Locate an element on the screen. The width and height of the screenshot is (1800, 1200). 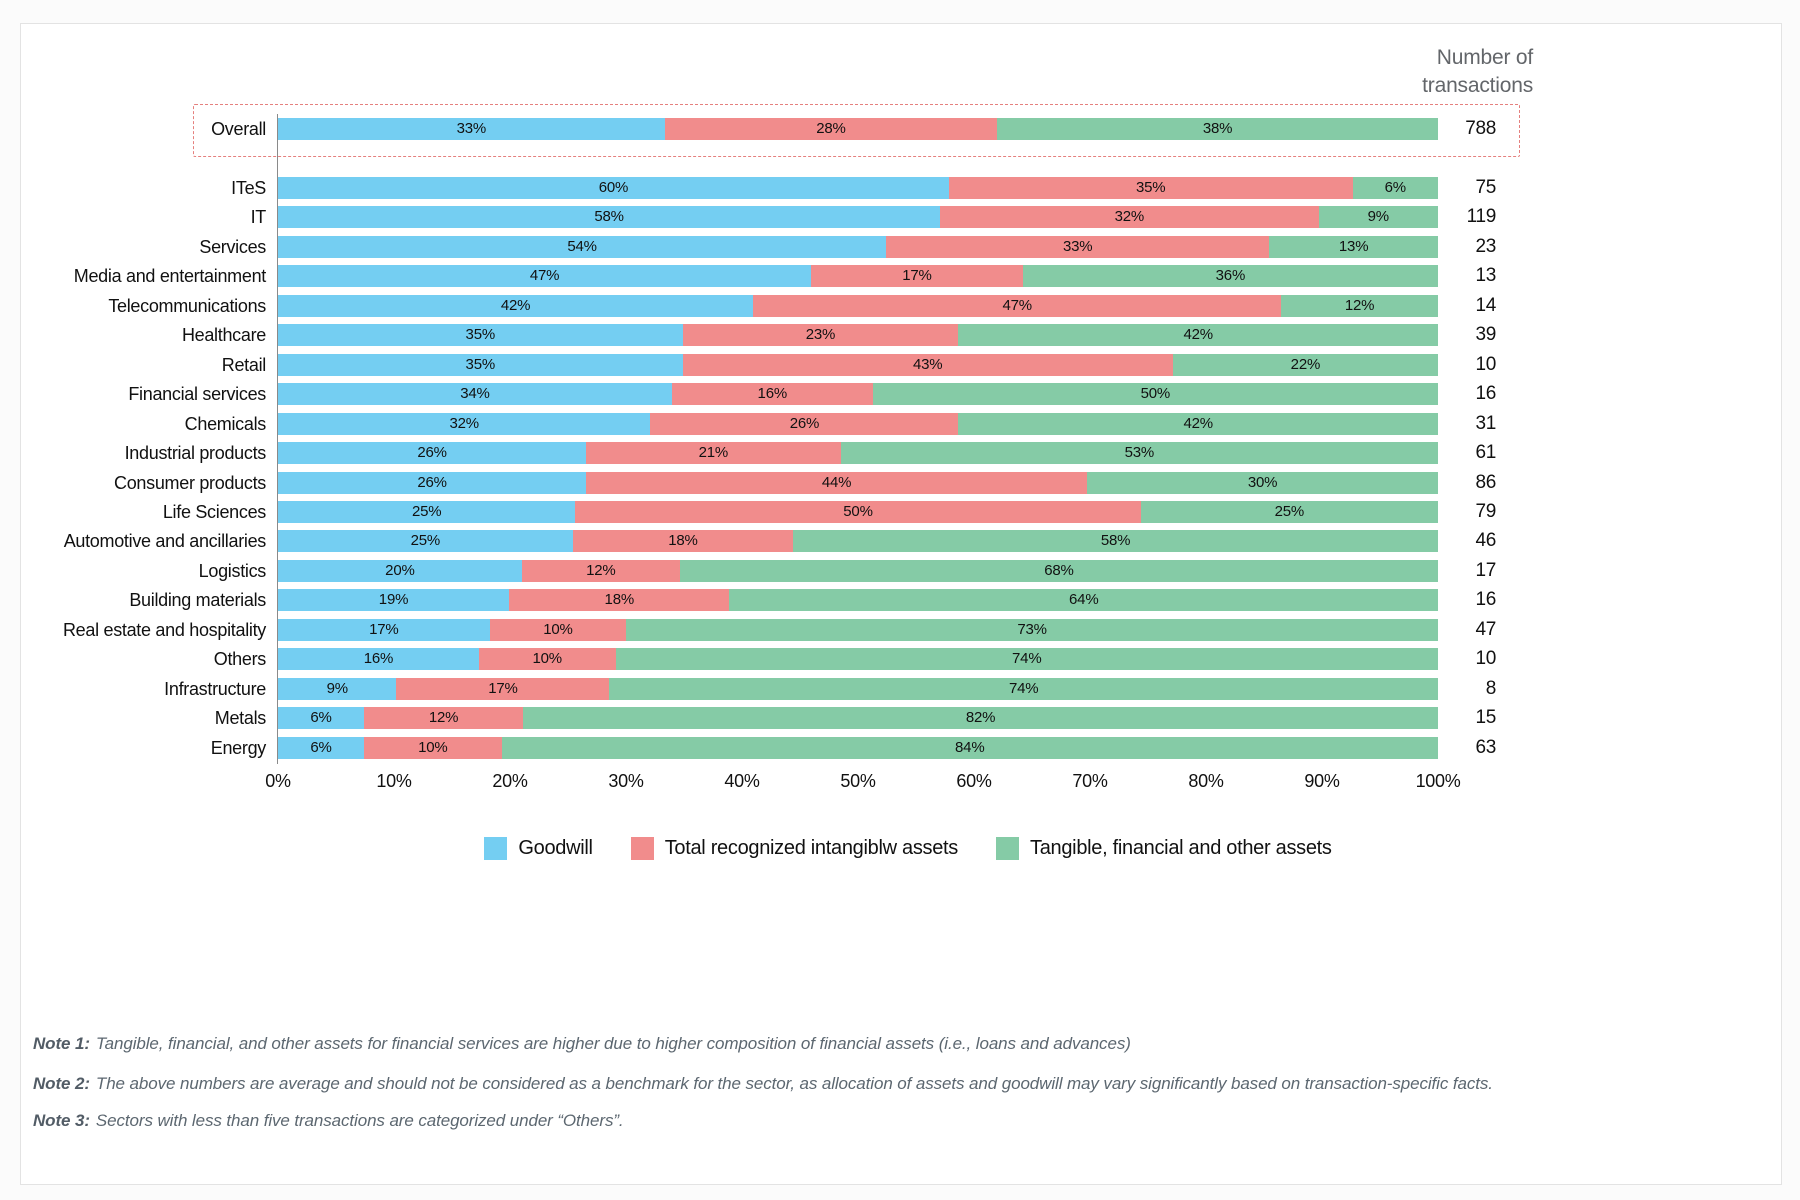
bar-segment-tangible: 6% is located at coordinates (1395, 188).